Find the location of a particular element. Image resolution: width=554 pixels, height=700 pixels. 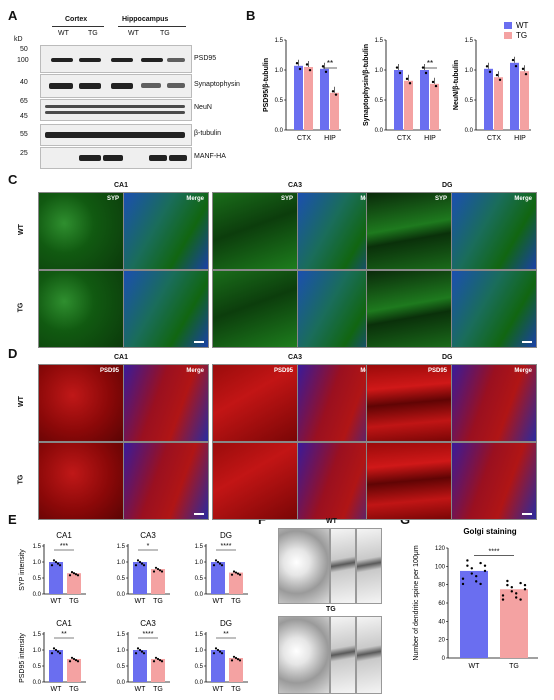

b2-tick-label-0.0: 0.0 is located at coordinates (469, 131).